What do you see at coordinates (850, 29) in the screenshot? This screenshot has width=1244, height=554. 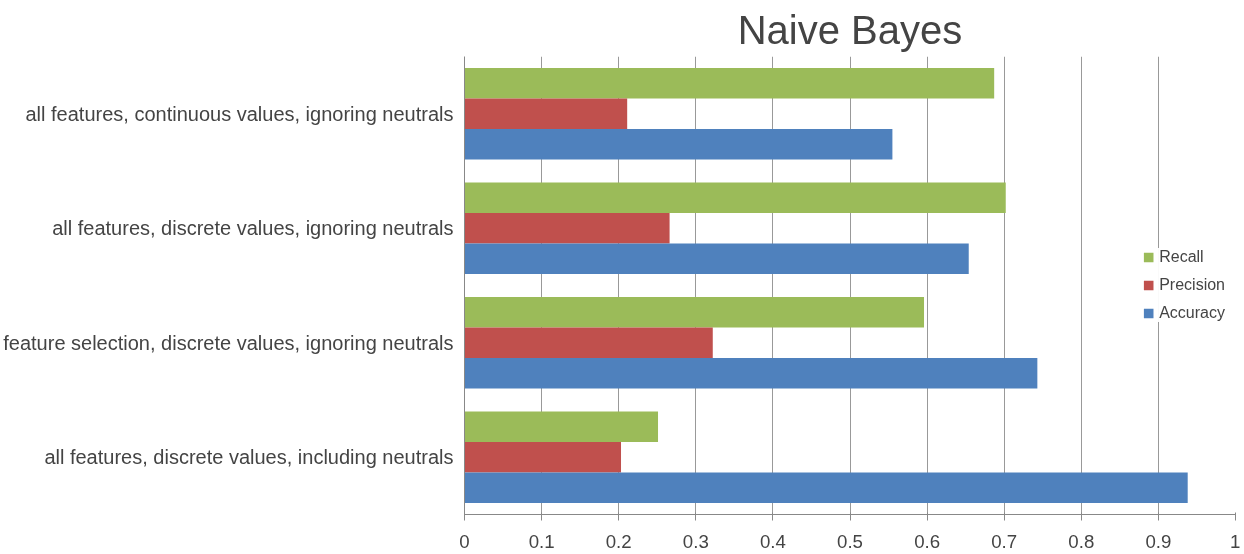 I see `chart-title: Naive Bayes` at bounding box center [850, 29].